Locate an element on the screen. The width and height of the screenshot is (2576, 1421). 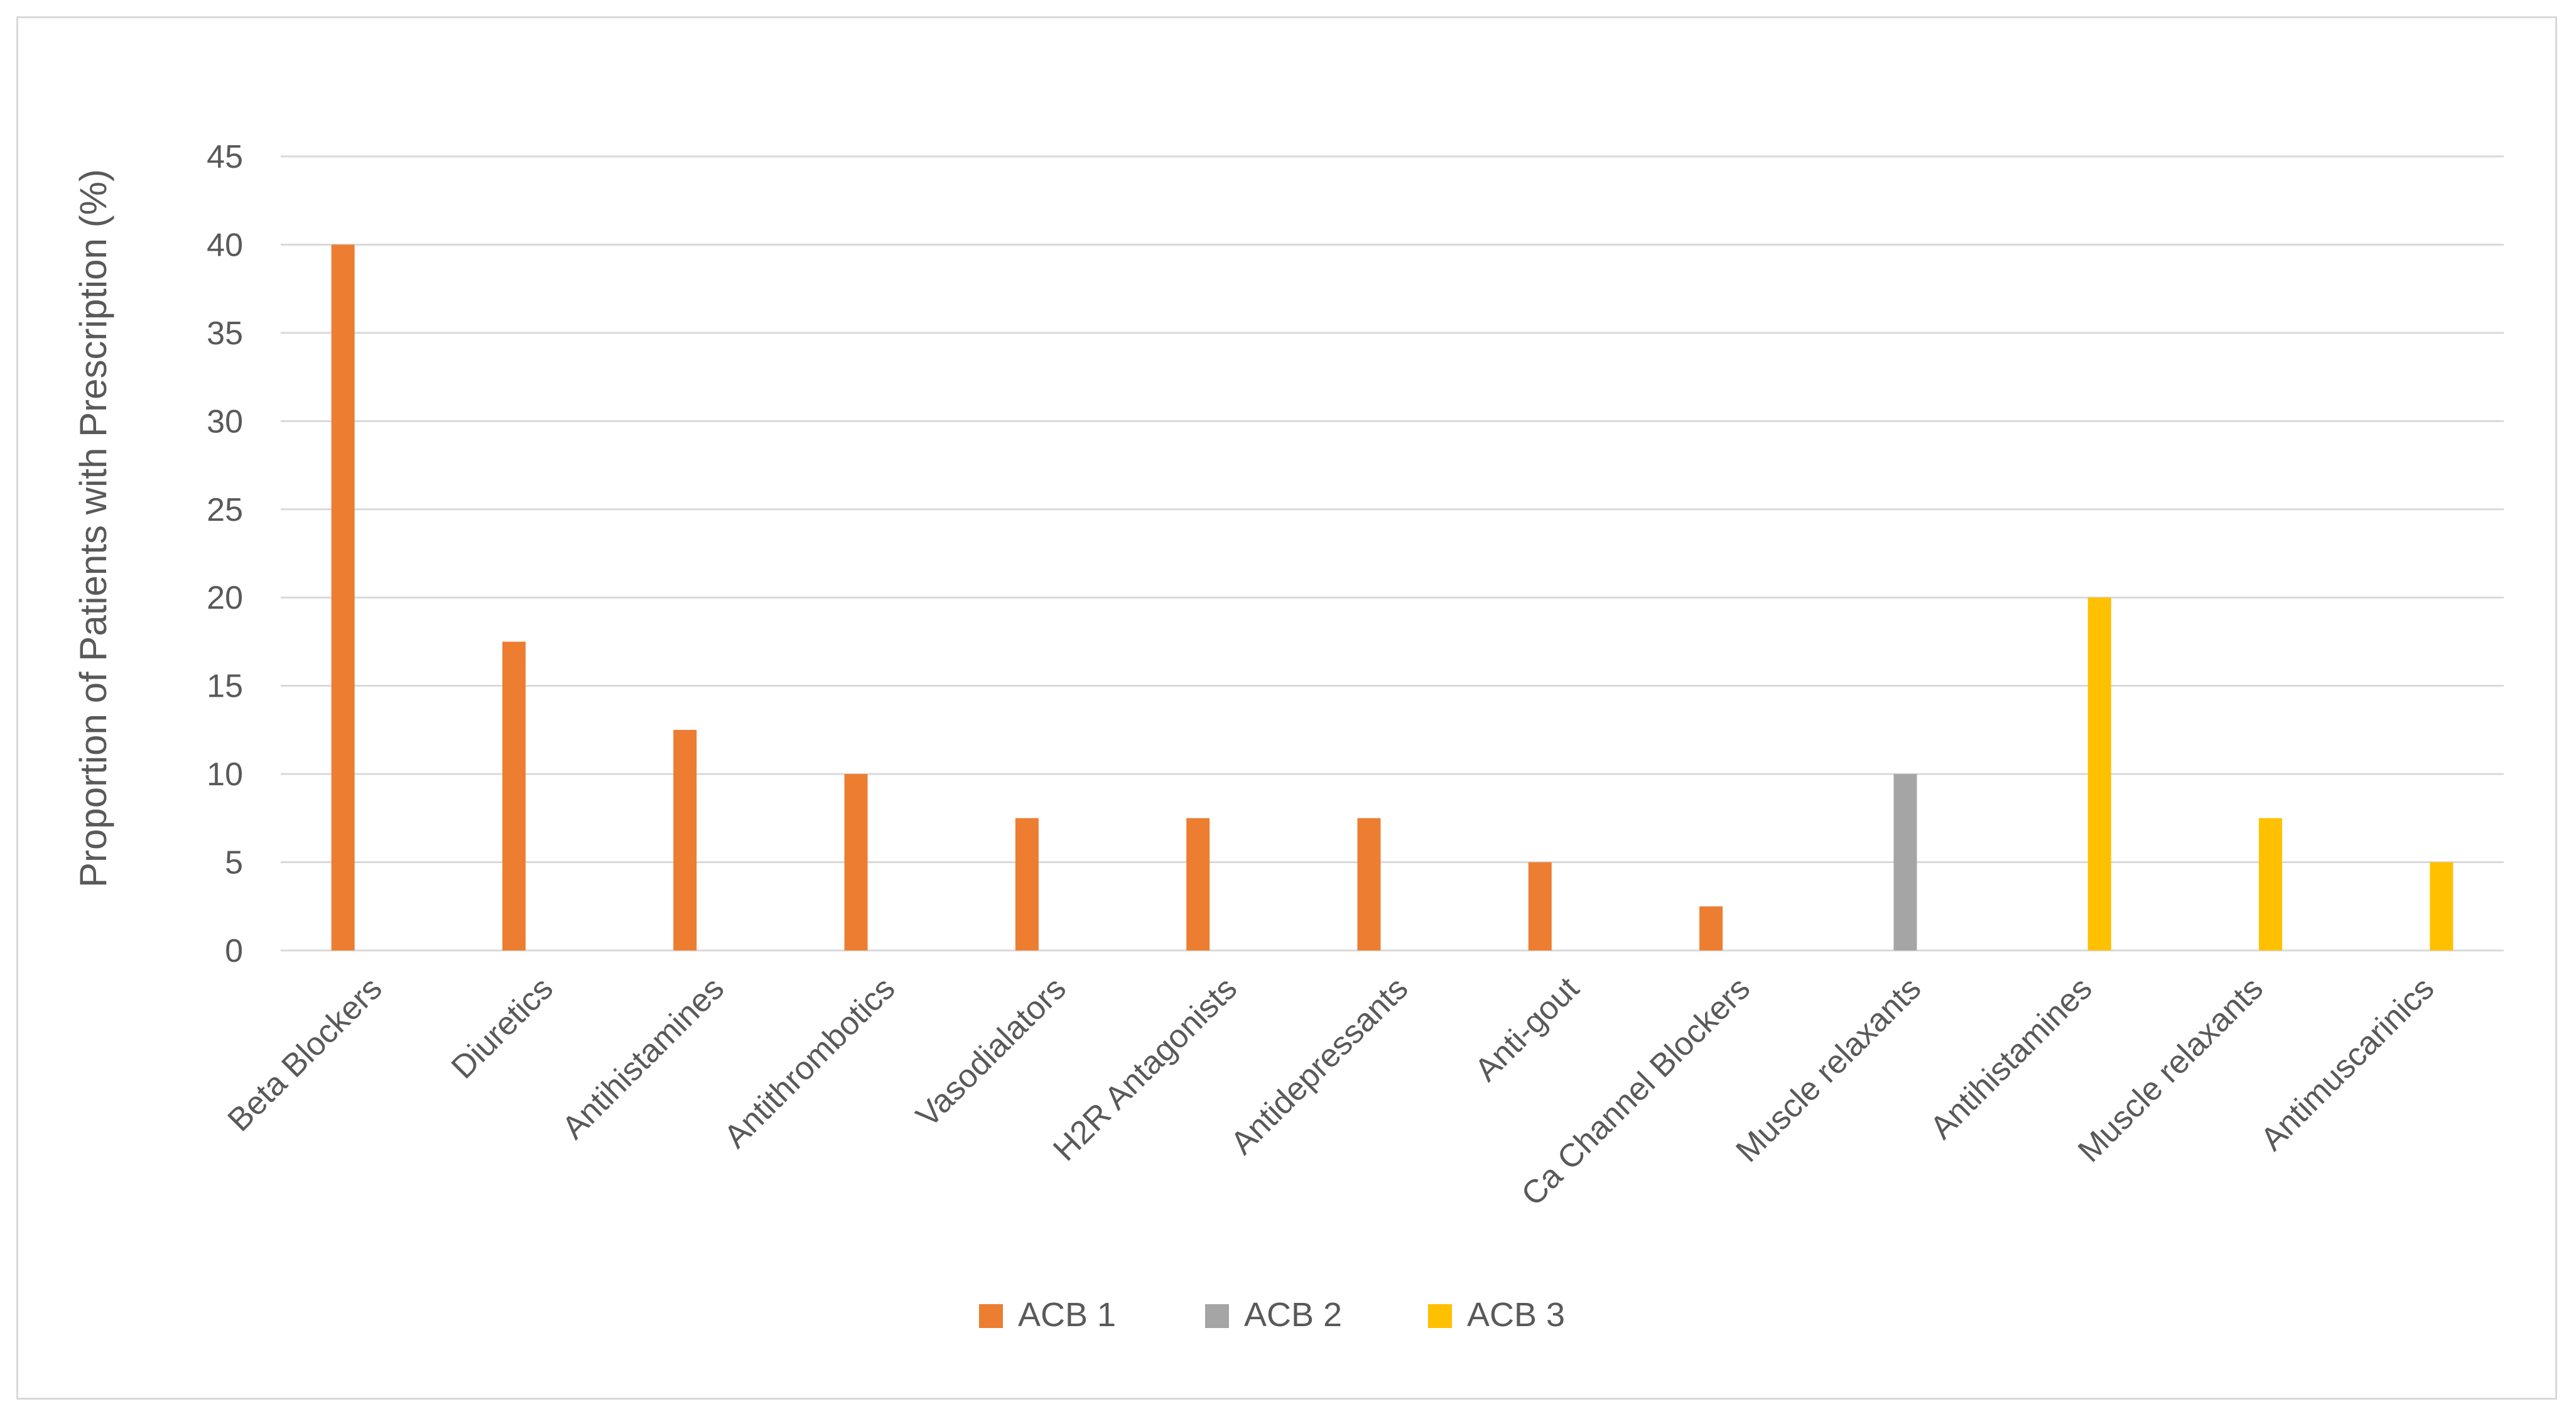
y-tick-label: 45 is located at coordinates (225, 157).